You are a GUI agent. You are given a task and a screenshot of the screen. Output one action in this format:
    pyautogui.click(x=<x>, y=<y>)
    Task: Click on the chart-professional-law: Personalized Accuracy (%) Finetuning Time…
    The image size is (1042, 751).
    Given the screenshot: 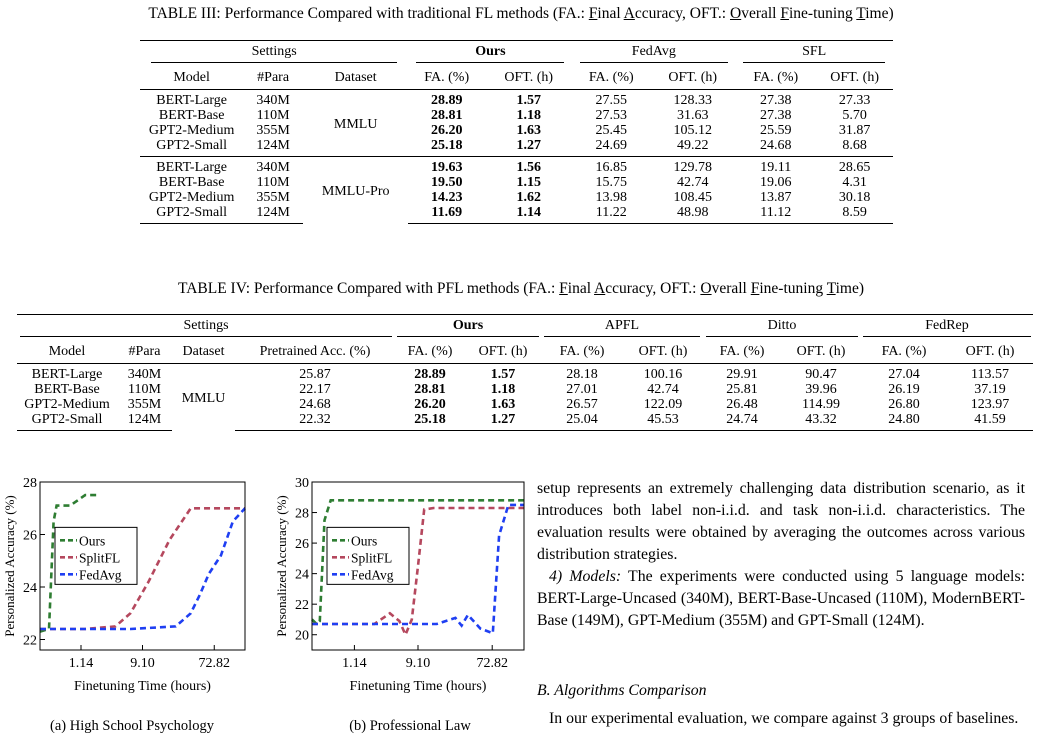 What is the action you would take?
    pyautogui.click(x=399, y=585)
    